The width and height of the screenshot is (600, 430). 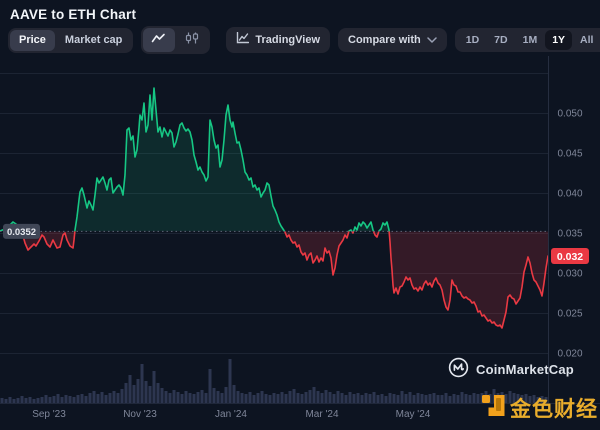 I want to click on current-price-label: 0.032, so click(x=570, y=257).